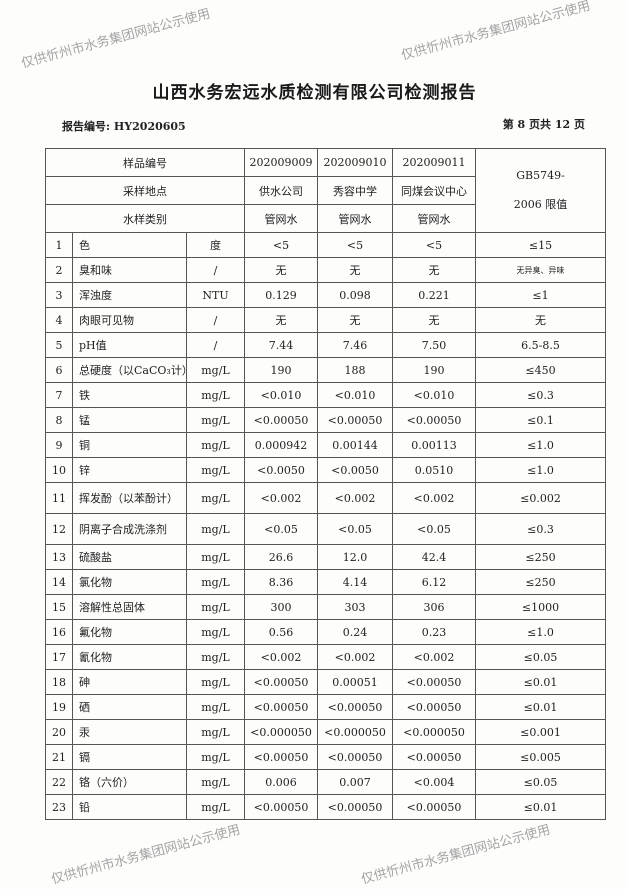 This screenshot has width=629, height=889. Describe the element at coordinates (129, 557) in the screenshot. I see `parameter-name: 硫酸盐` at that location.